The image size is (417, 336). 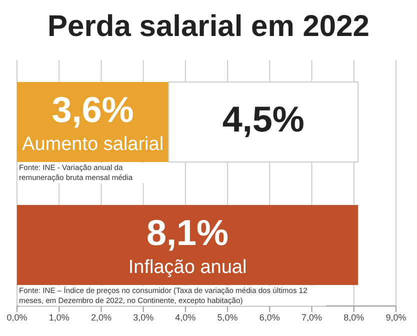 I want to click on x-tick-label: 7,0%, so click(x=312, y=317).